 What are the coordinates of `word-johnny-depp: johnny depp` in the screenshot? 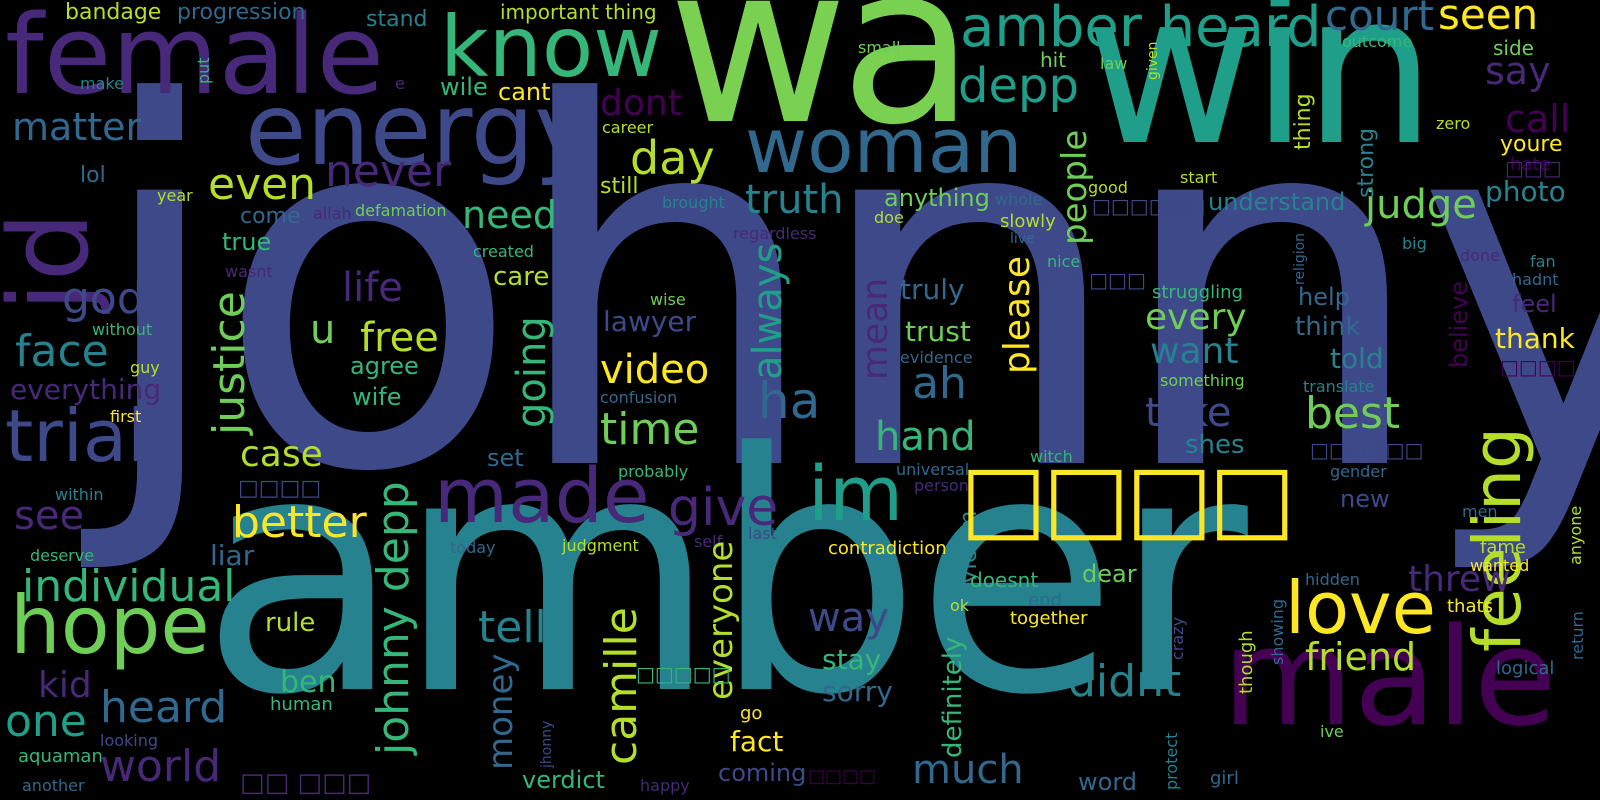 It's located at (393, 618).